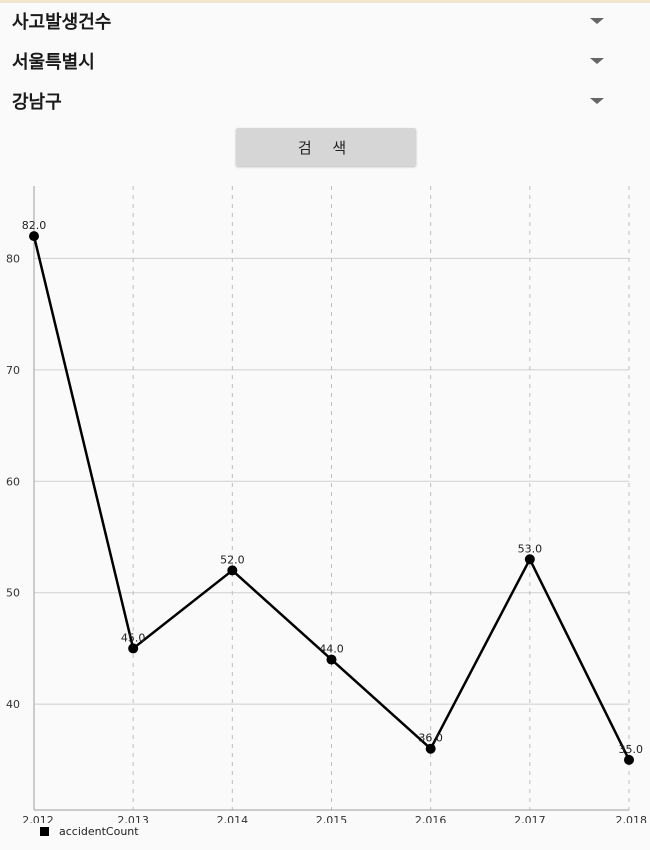  I want to click on data-label: 35.0, so click(631, 749).